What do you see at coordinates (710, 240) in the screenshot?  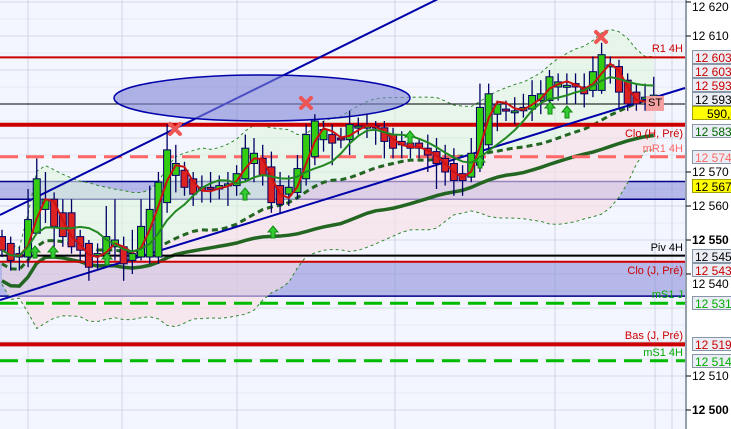 I see `axis-tick-label: 12 550` at bounding box center [710, 240].